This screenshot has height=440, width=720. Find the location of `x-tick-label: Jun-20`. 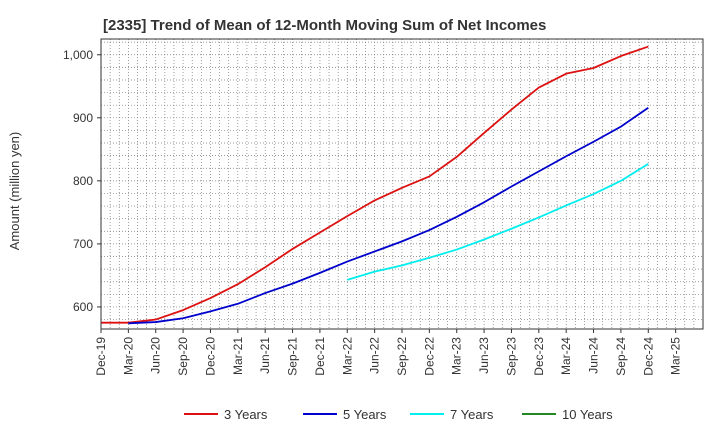

x-tick-label: Jun-20 is located at coordinates (156, 355).